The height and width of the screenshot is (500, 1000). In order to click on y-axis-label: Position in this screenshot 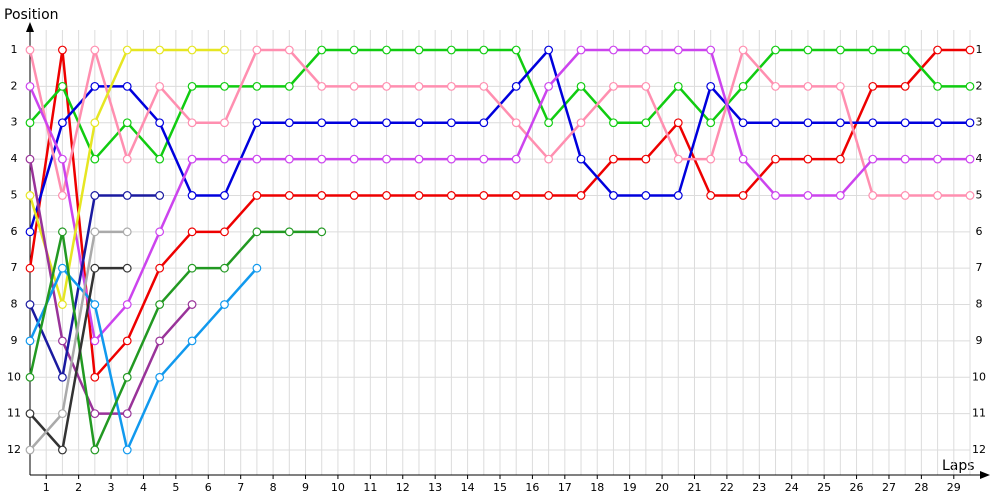, I will do `click(31, 15)`.